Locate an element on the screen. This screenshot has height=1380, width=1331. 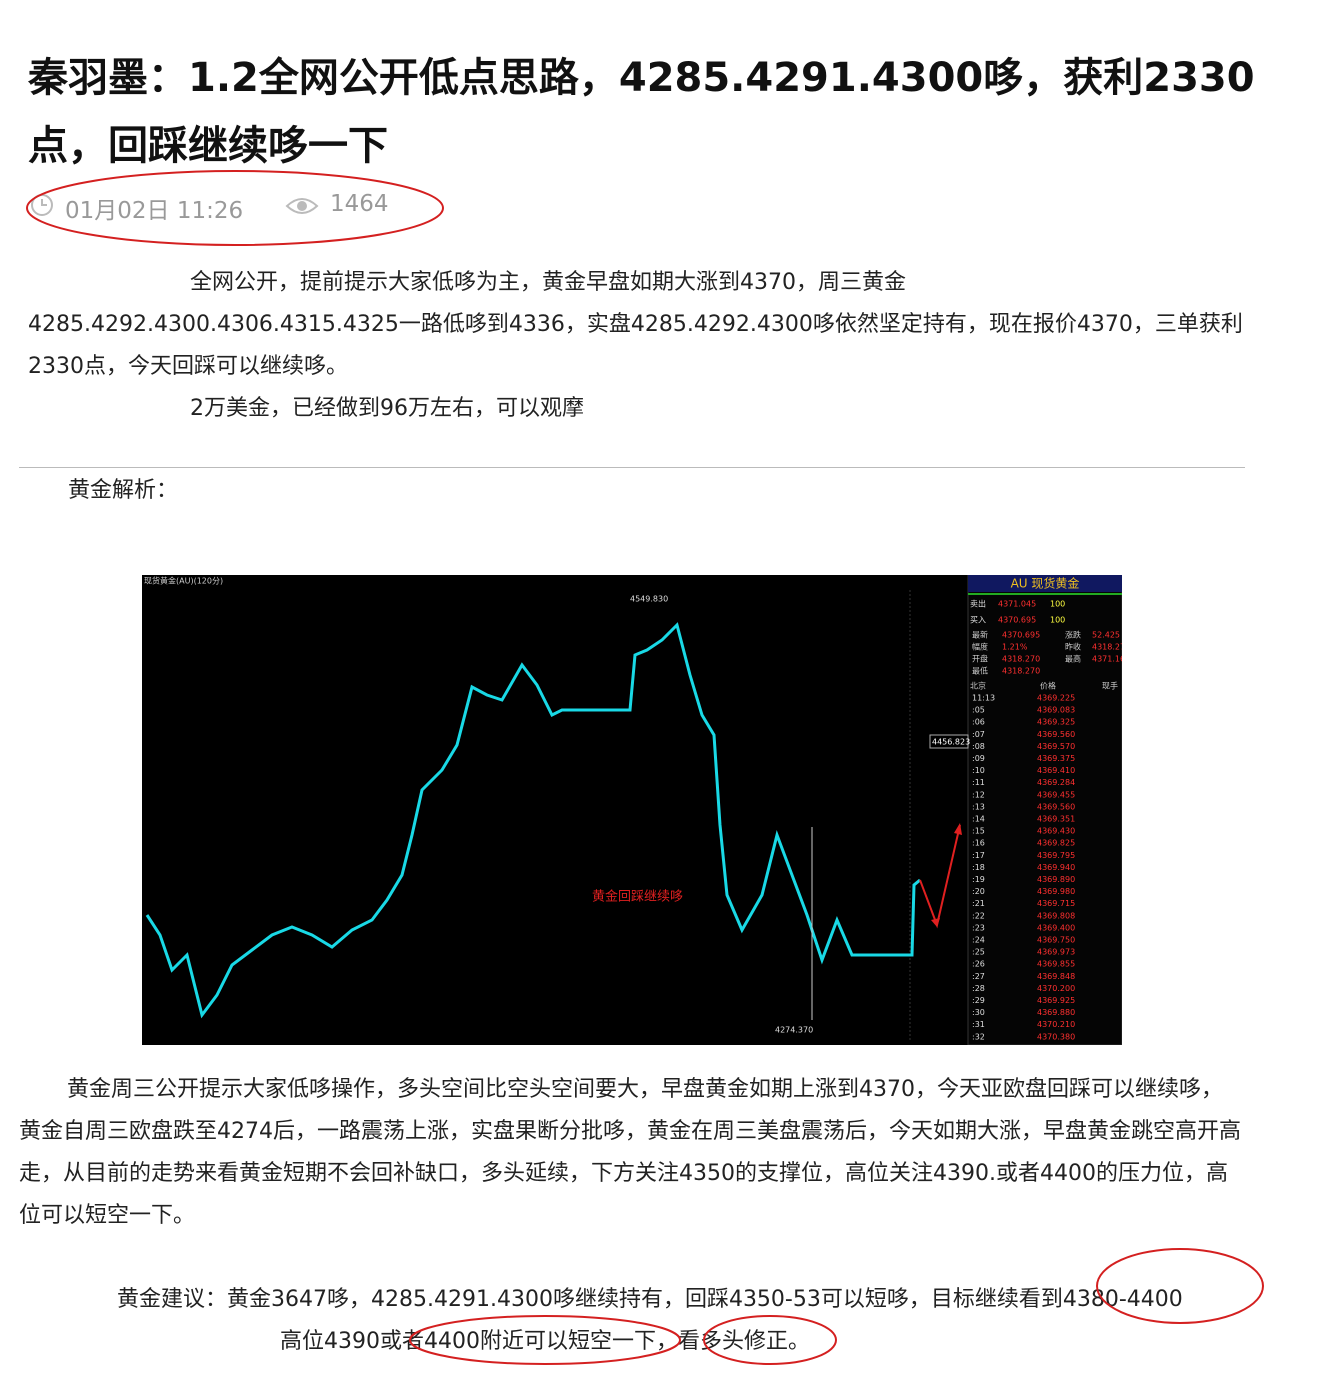
tick-time: :28 is located at coordinates (978, 988).